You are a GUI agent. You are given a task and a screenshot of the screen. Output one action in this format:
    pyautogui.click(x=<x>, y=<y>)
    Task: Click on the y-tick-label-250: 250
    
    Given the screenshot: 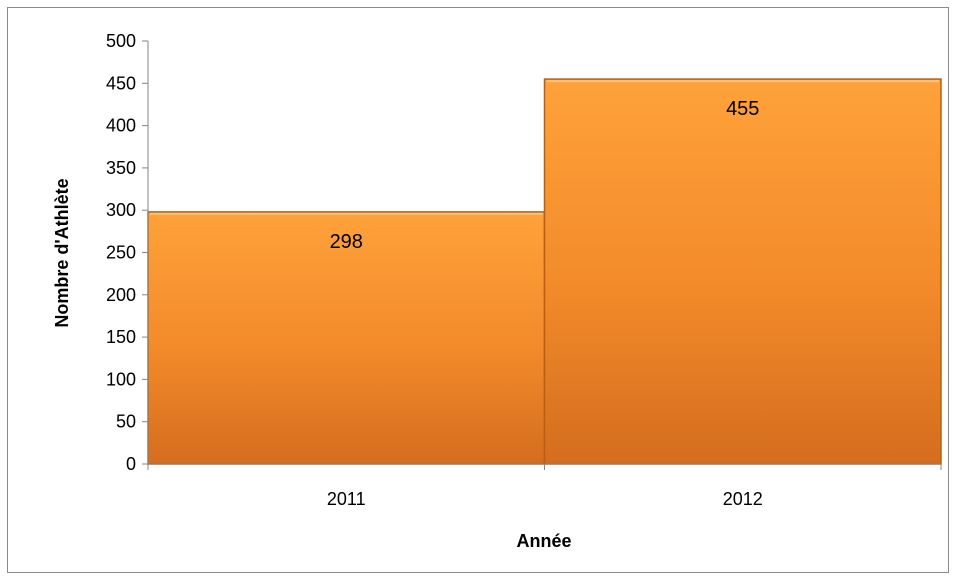 What is the action you would take?
    pyautogui.click(x=121, y=253)
    